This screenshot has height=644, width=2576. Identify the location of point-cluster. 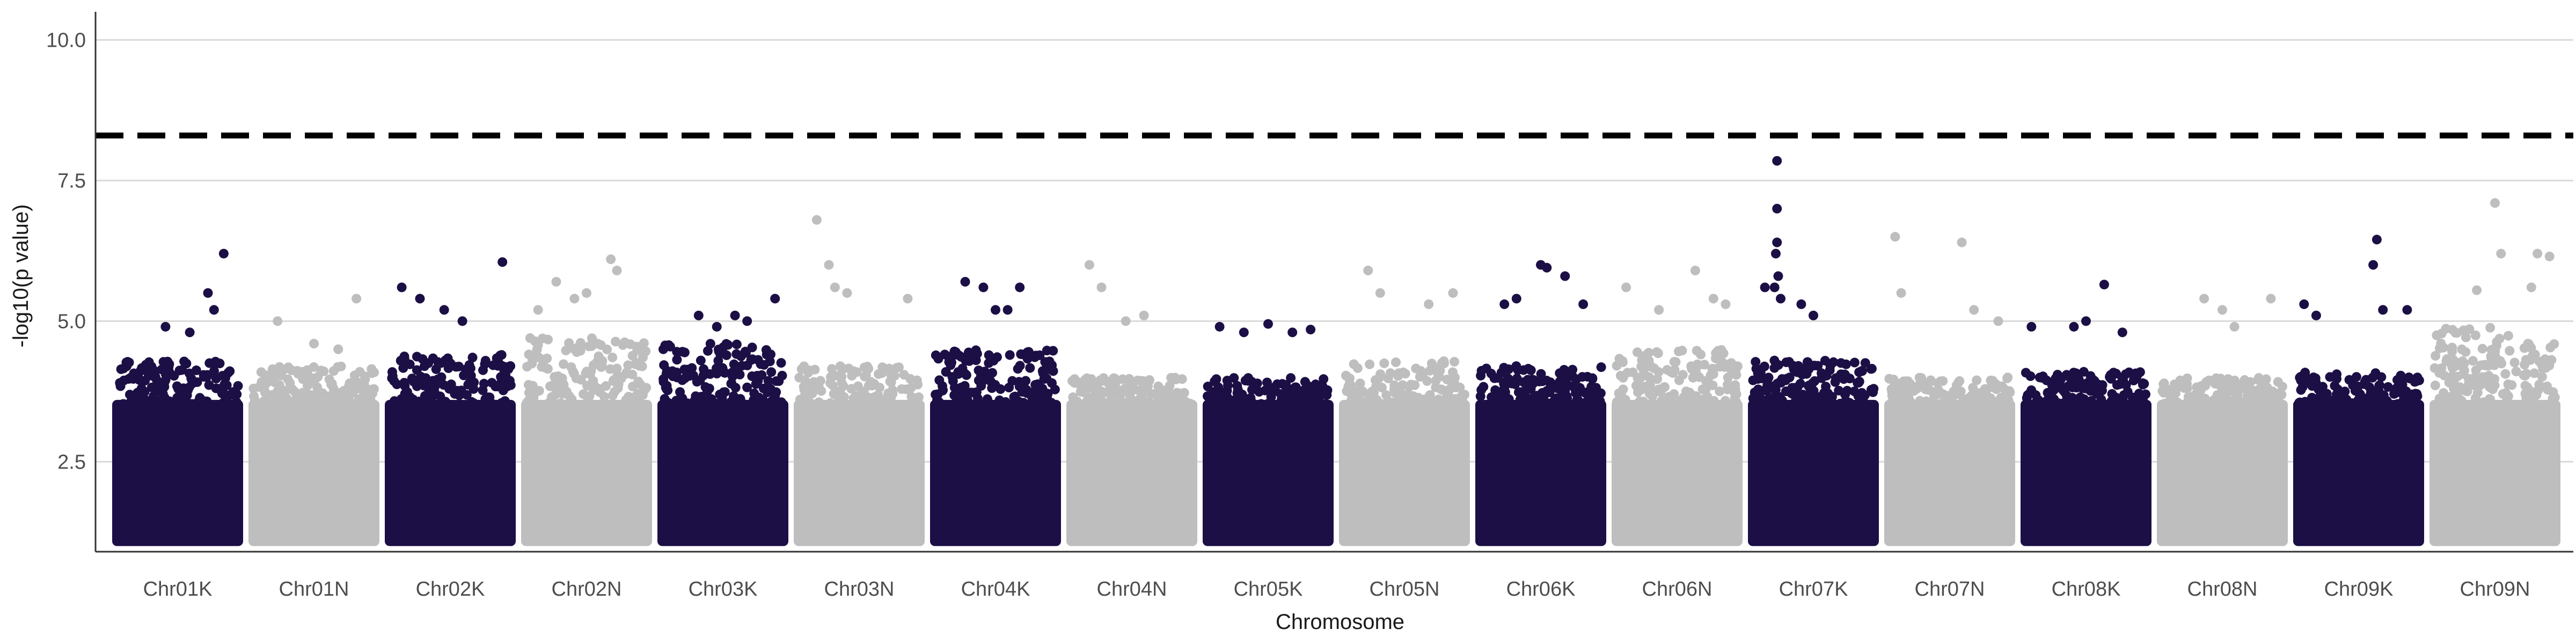
(2222, 473).